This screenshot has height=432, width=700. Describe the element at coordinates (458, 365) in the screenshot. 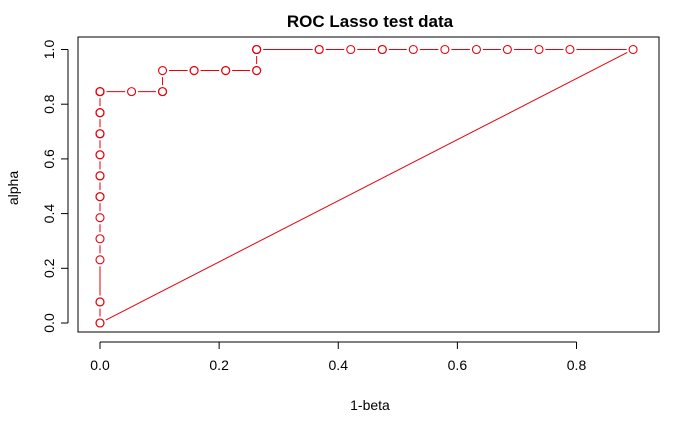

I see `x-tick-label: 0.6` at that location.